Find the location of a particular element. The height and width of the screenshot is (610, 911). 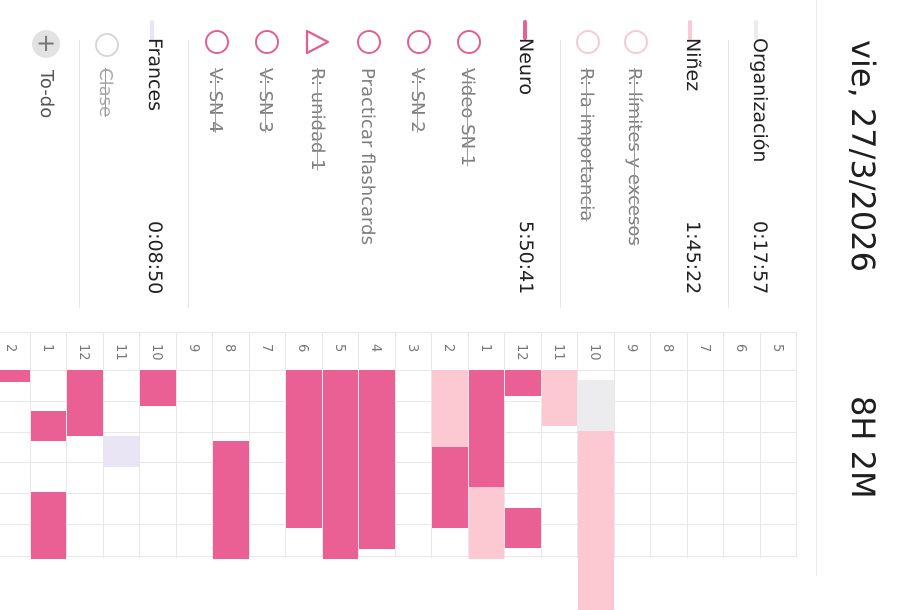

hour-label: 1 is located at coordinates (47, 348).